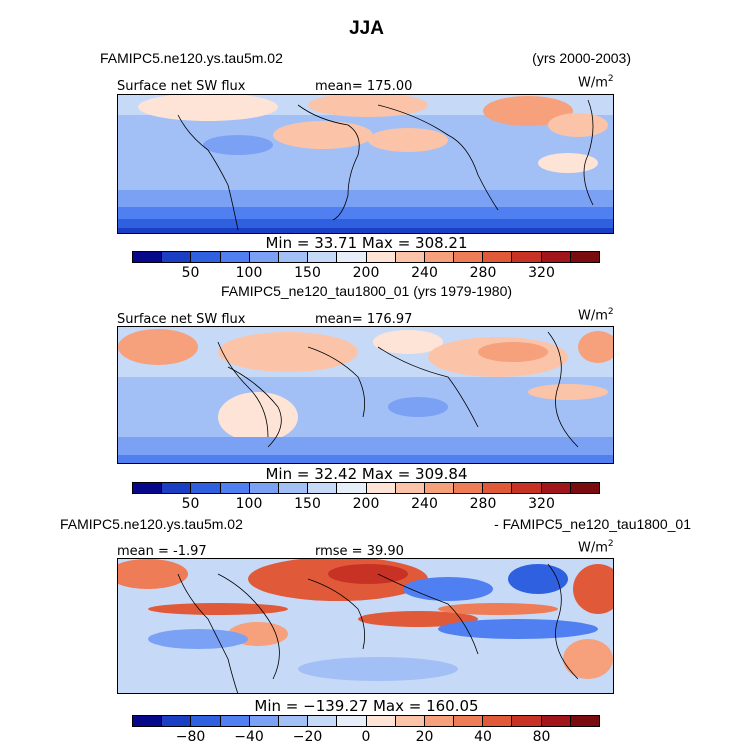 The image size is (733, 755). Describe the element at coordinates (364, 319) in the screenshot. I see `panel2-mean: mean= 176.97` at that location.